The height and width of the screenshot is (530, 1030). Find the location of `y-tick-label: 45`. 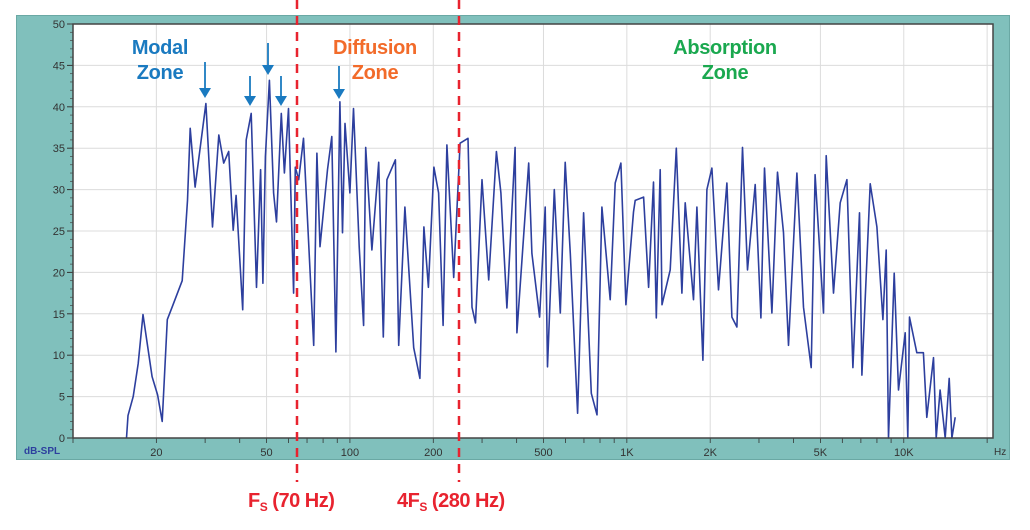

y-tick-label: 45 is located at coordinates (59, 66).